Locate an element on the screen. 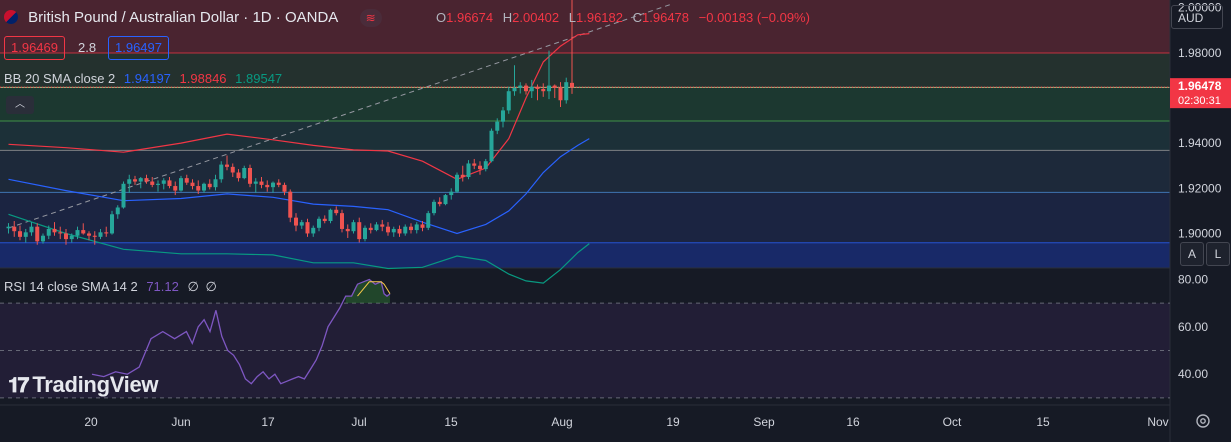 This screenshot has width=1231, height=442. currency-selector: AUD is located at coordinates (1197, 17).